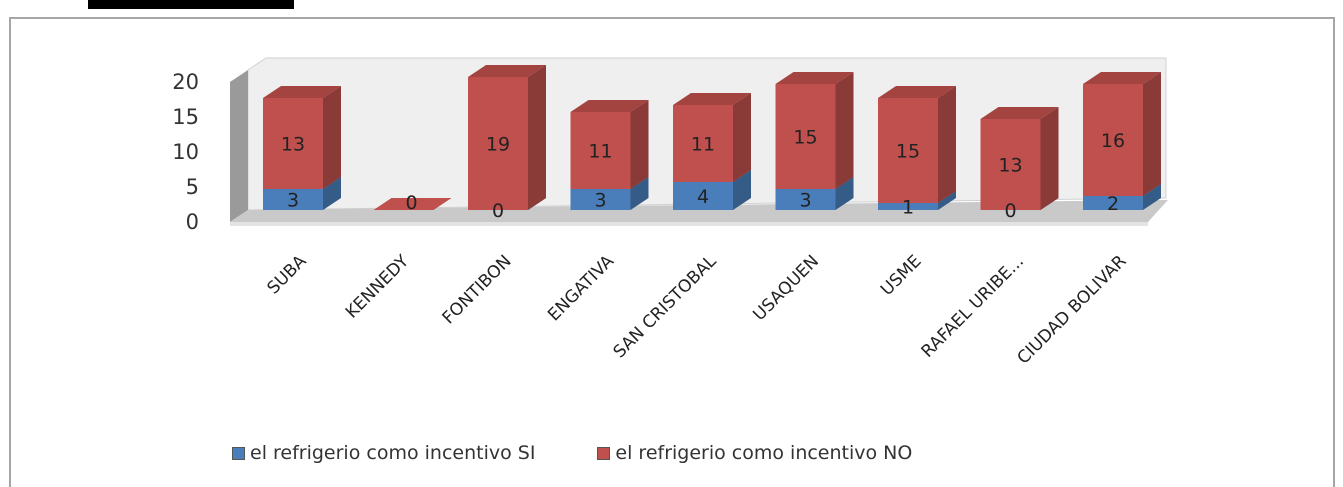 This screenshot has width=1343, height=487. What do you see at coordinates (1072, 309) in the screenshot?
I see `x-tick-label: CIUDAD BOLIVAR` at bounding box center [1072, 309].